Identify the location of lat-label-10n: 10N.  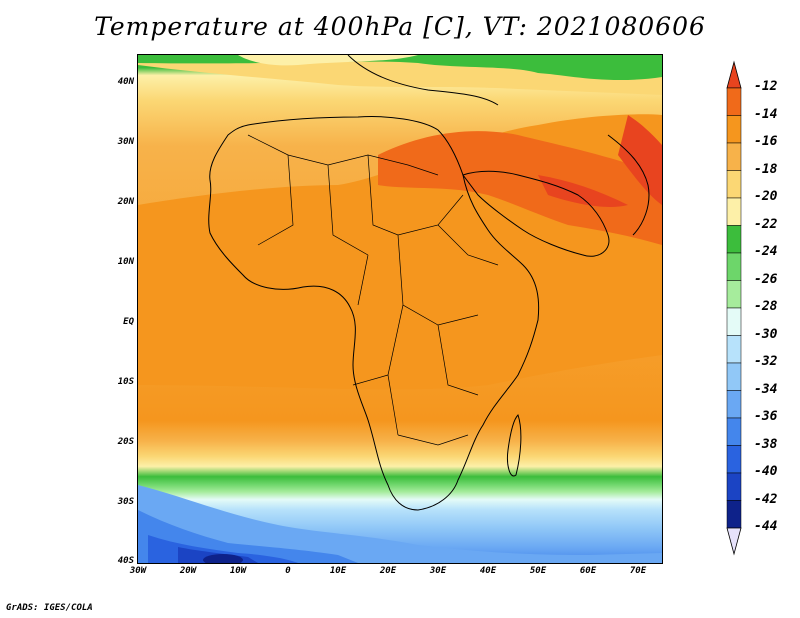
(125, 262).